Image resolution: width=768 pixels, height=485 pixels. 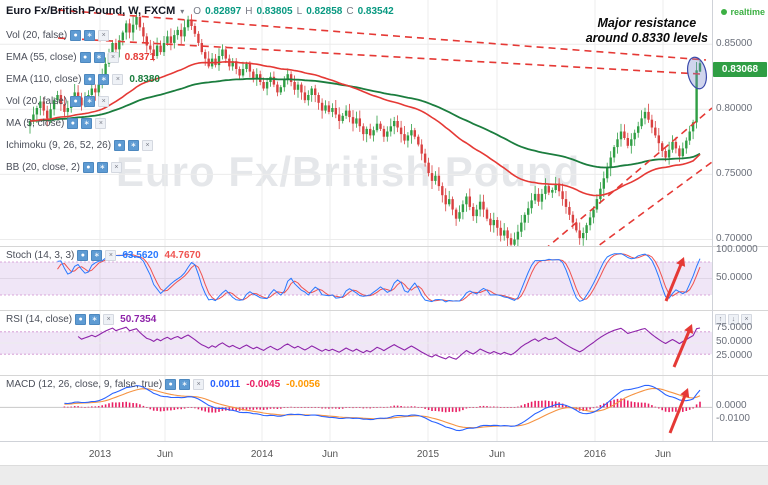 I want to click on price-axis-label: 0.85000, so click(x=734, y=44).